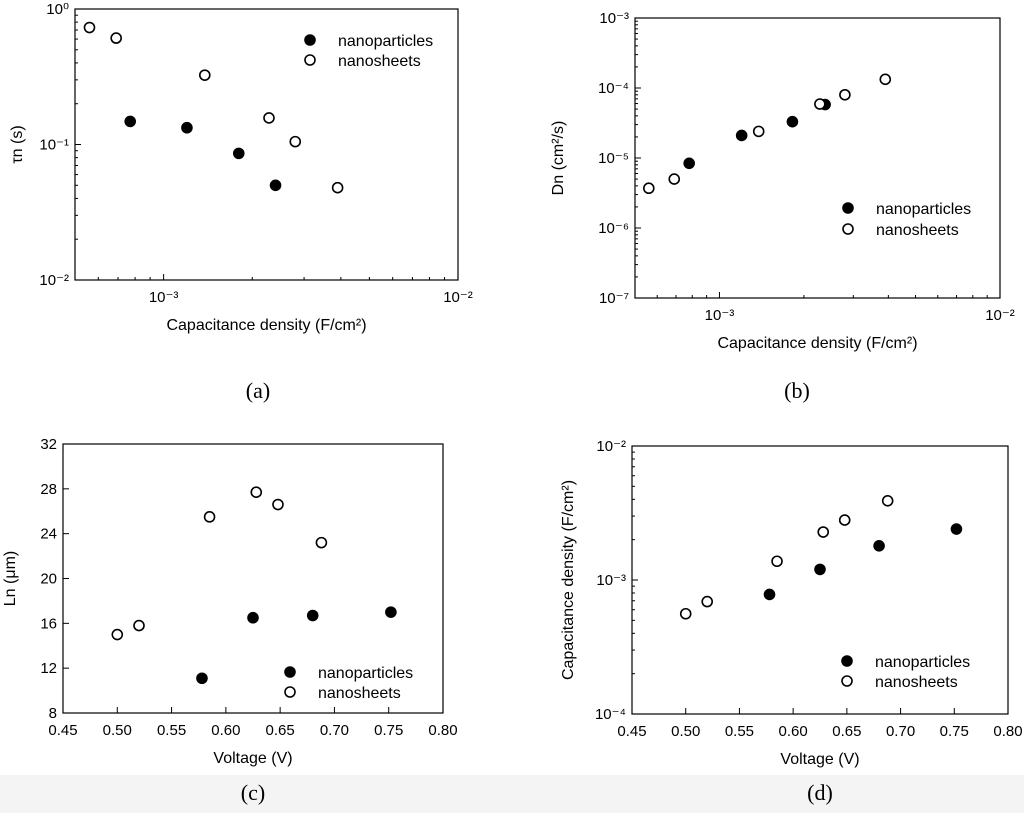 Image resolution: width=1024 pixels, height=813 pixels. What do you see at coordinates (48, 623) in the screenshot?
I see `y-tick-label: 16` at bounding box center [48, 623].